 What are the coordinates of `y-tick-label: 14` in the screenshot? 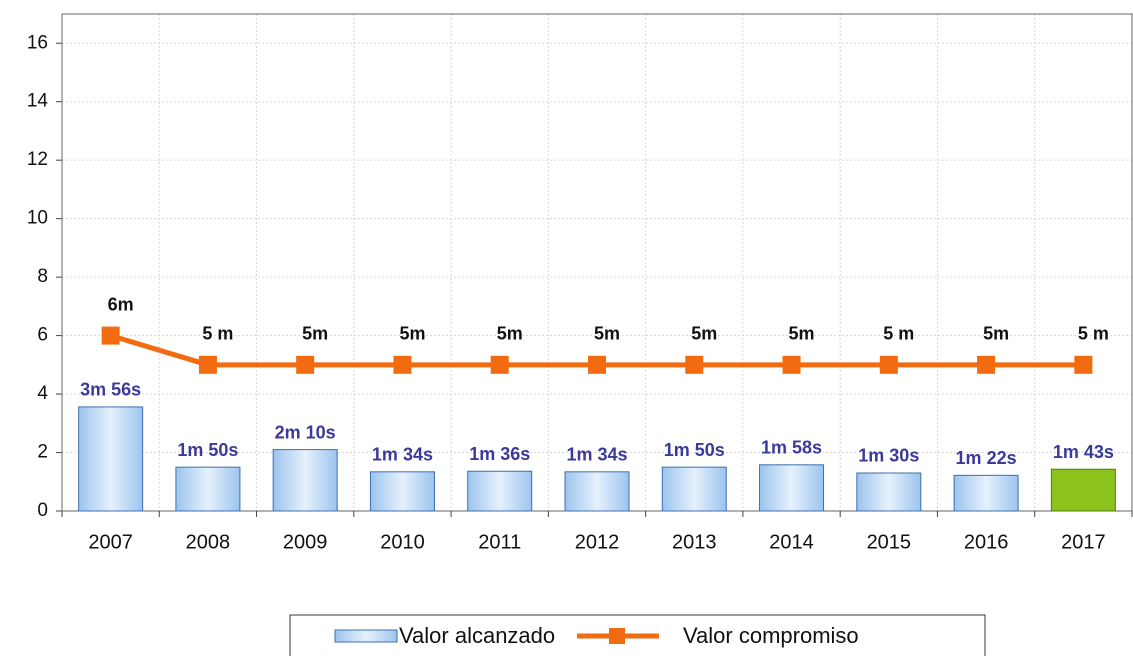 It's located at (38, 101).